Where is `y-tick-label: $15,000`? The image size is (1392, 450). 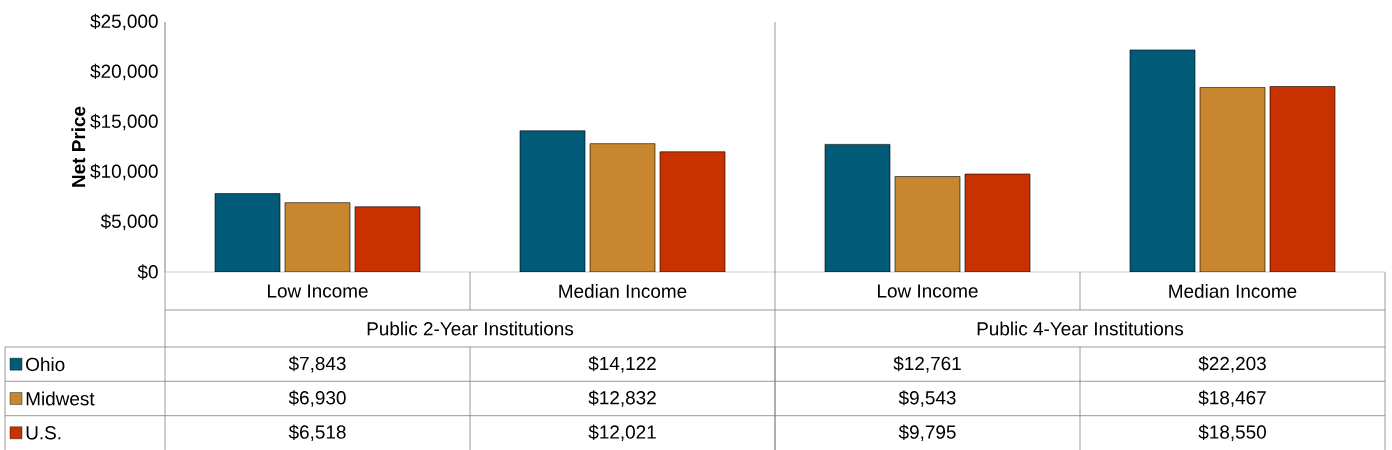 y-tick-label: $15,000 is located at coordinates (124, 122).